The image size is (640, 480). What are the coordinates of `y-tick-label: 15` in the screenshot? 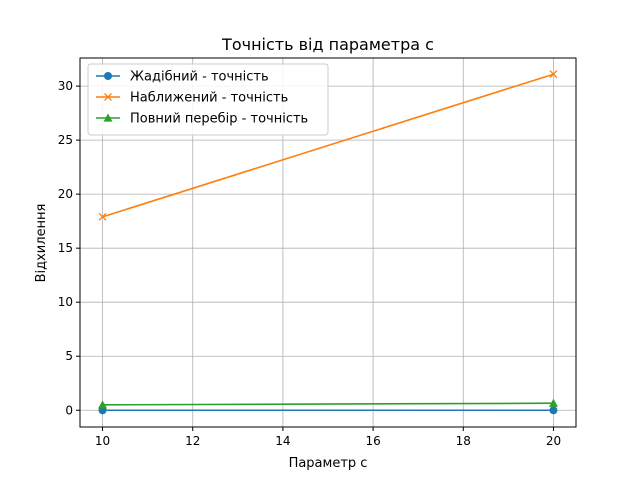 It's located at (65, 248).